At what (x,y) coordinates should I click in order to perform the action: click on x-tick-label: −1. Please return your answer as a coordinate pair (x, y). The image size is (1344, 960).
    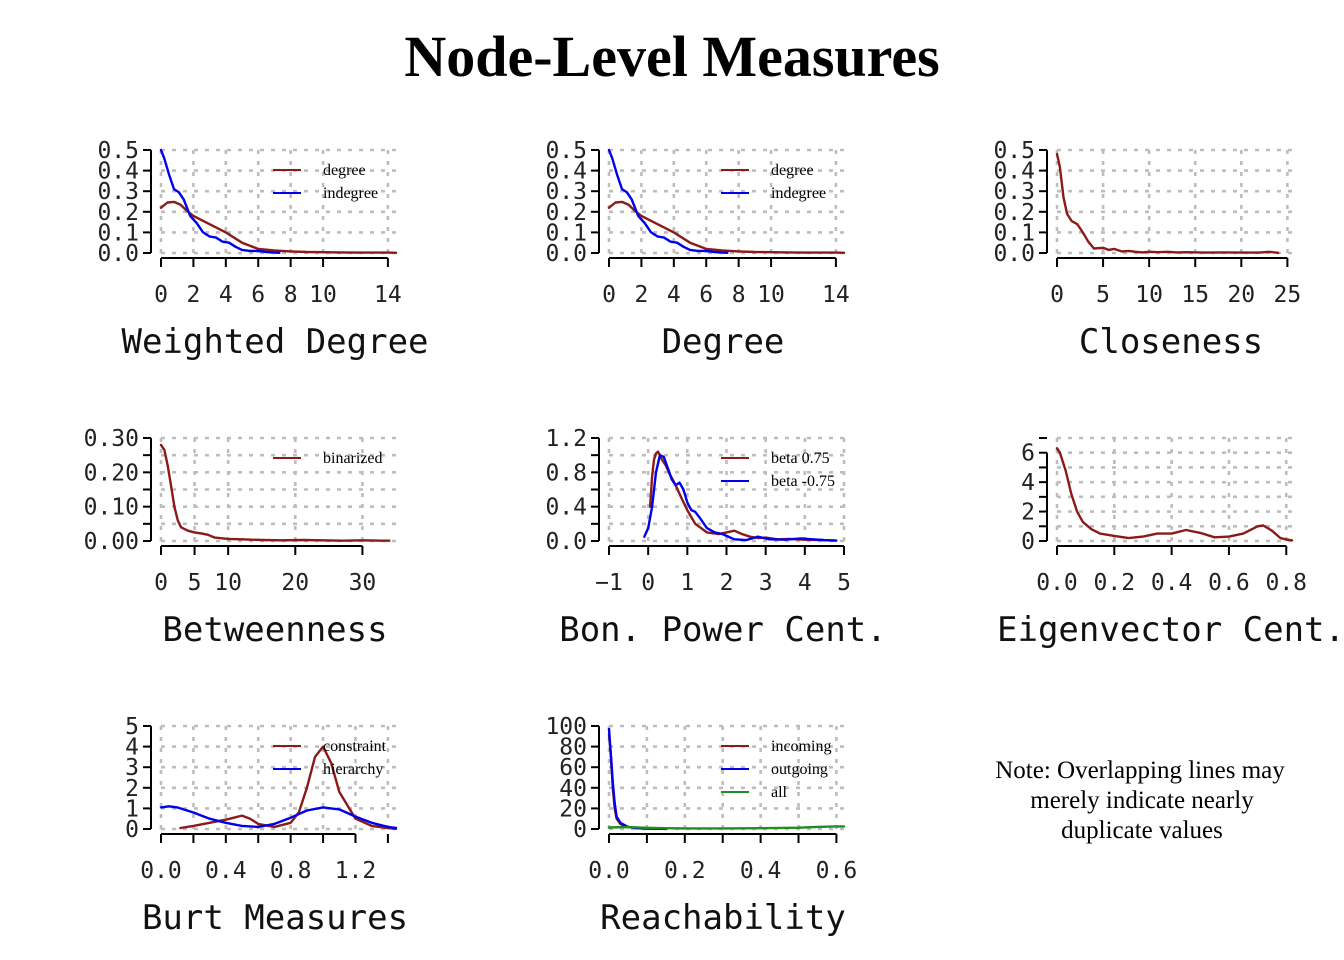
    Looking at the image, I should click on (609, 583).